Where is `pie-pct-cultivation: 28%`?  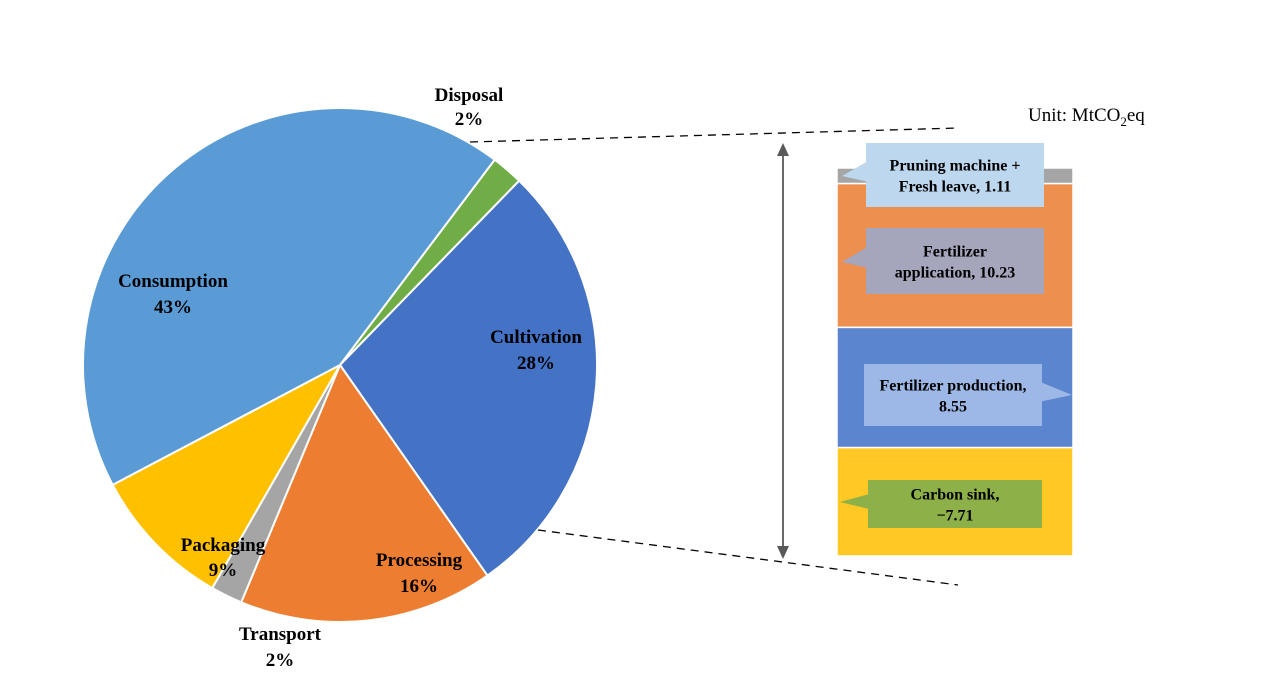
pie-pct-cultivation: 28% is located at coordinates (536, 363).